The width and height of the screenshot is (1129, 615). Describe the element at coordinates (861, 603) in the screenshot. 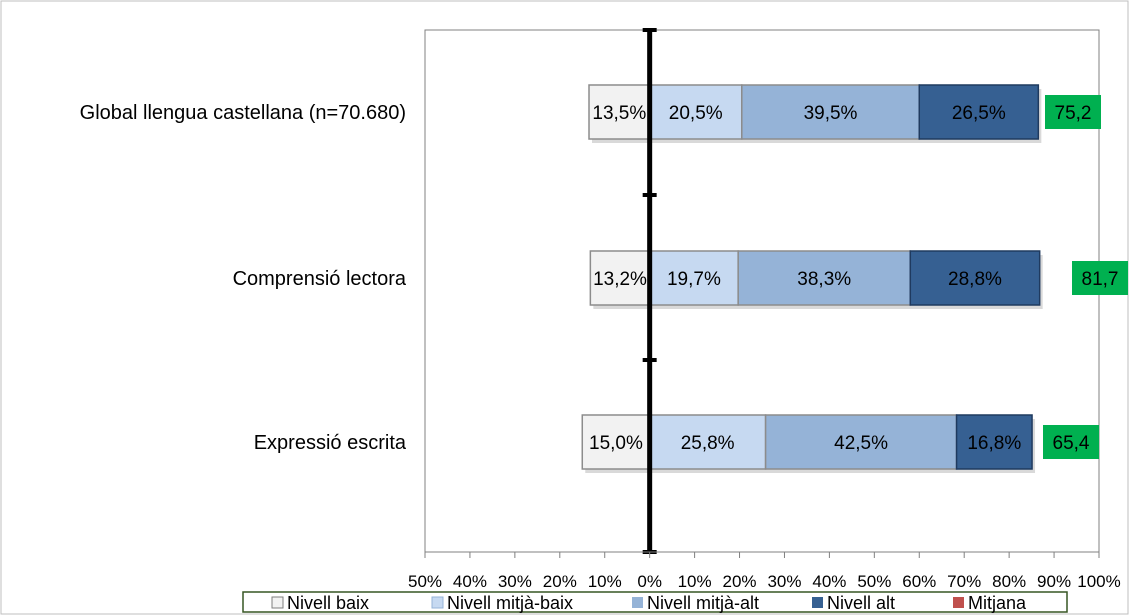

I see `legend-label: Nivell alt` at that location.